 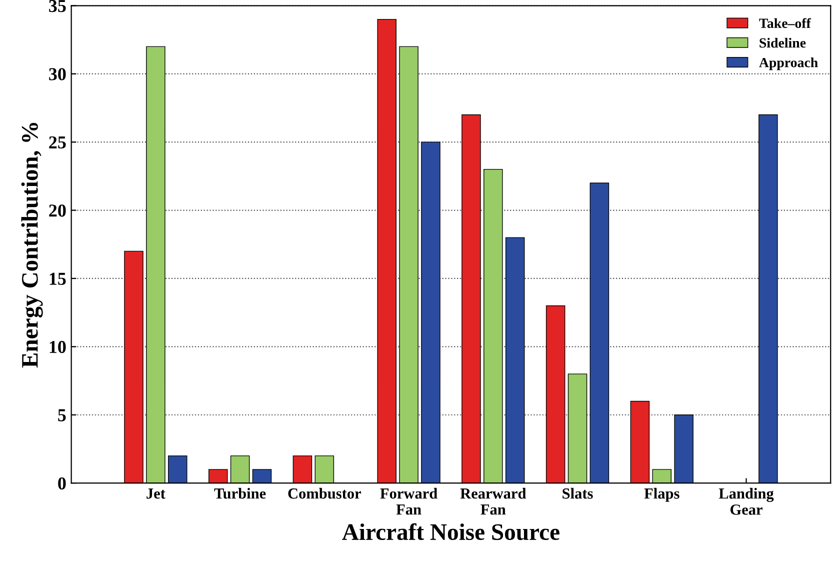 I want to click on legend-label: Sideline, so click(x=783, y=43).